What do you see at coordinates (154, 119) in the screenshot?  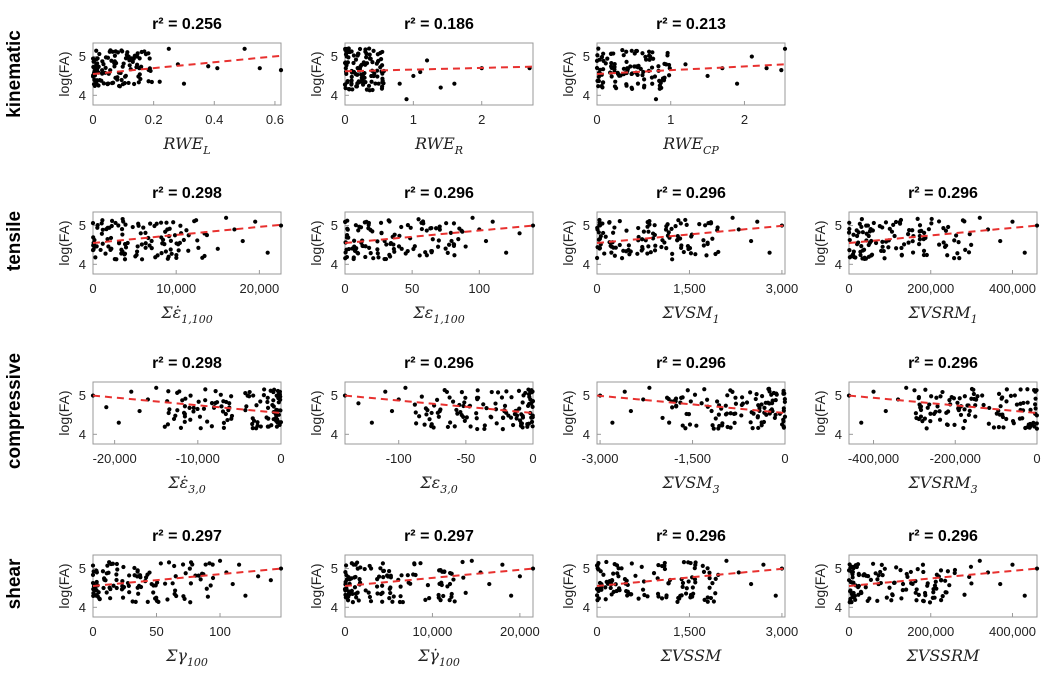 I see `panel-kinematic-0-xtick-label-1: 0.2` at bounding box center [154, 119].